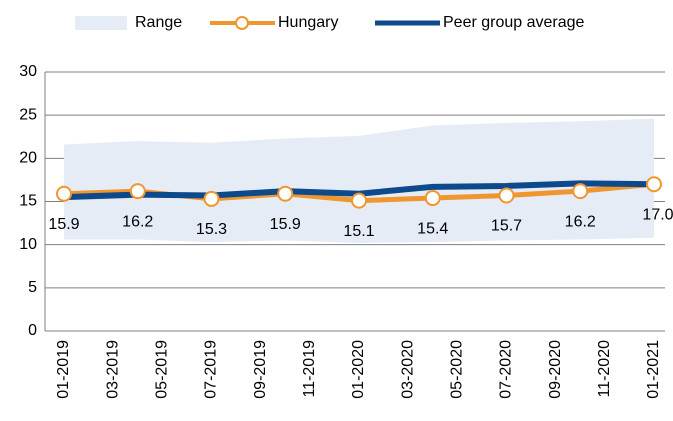 The image size is (673, 421). What do you see at coordinates (28, 201) in the screenshot?
I see `y-tick-label: 15` at bounding box center [28, 201].